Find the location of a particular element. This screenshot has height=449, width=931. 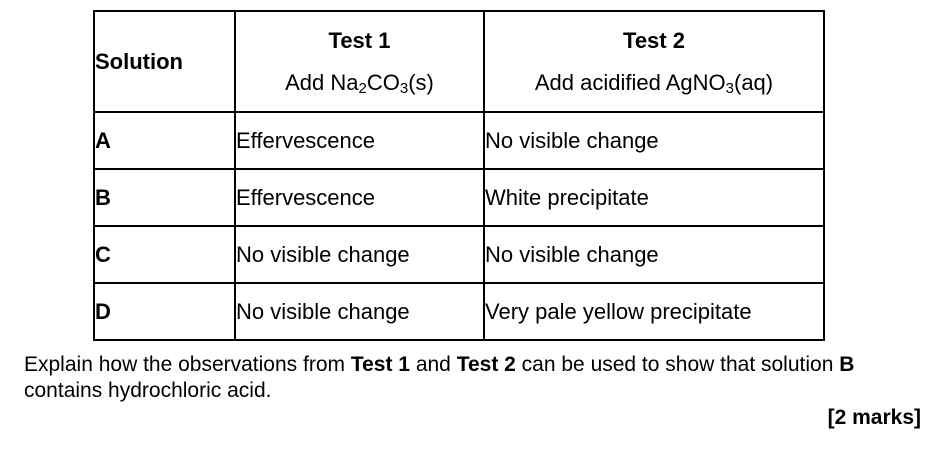

solution-label: B is located at coordinates (164, 197).